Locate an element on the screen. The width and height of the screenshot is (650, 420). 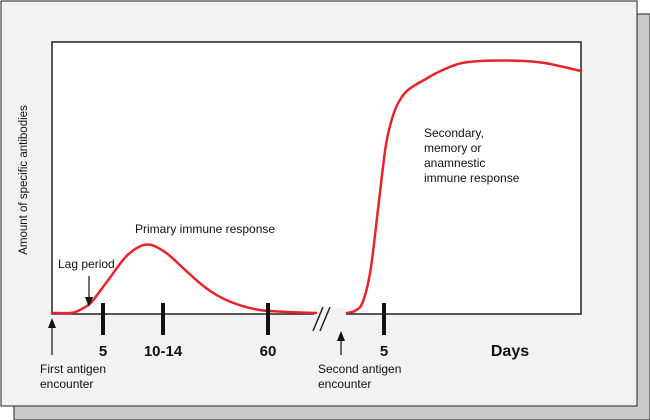
primary-response-curve is located at coordinates (184, 279).